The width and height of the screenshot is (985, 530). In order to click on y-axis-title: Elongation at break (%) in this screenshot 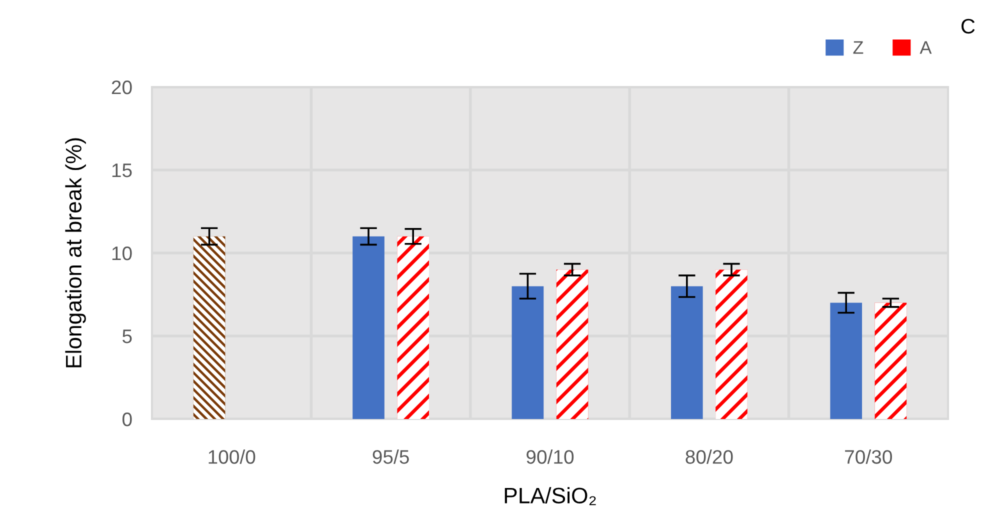, I will do `click(75, 253)`.